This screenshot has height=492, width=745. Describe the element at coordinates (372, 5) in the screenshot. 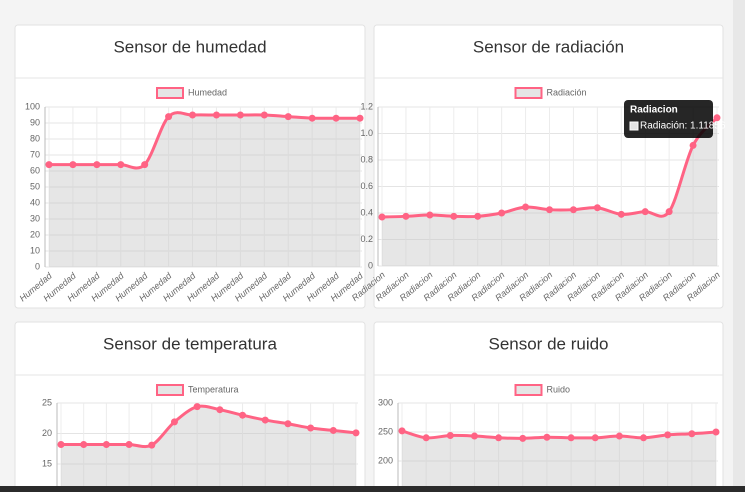

I see `top-strip` at that location.